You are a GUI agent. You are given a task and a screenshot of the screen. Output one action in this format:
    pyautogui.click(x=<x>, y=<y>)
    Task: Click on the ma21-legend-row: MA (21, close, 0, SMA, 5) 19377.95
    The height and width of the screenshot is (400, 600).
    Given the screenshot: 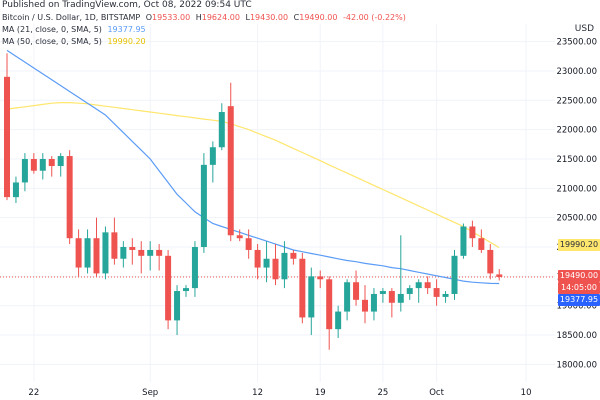 What is the action you would take?
    pyautogui.click(x=74, y=29)
    